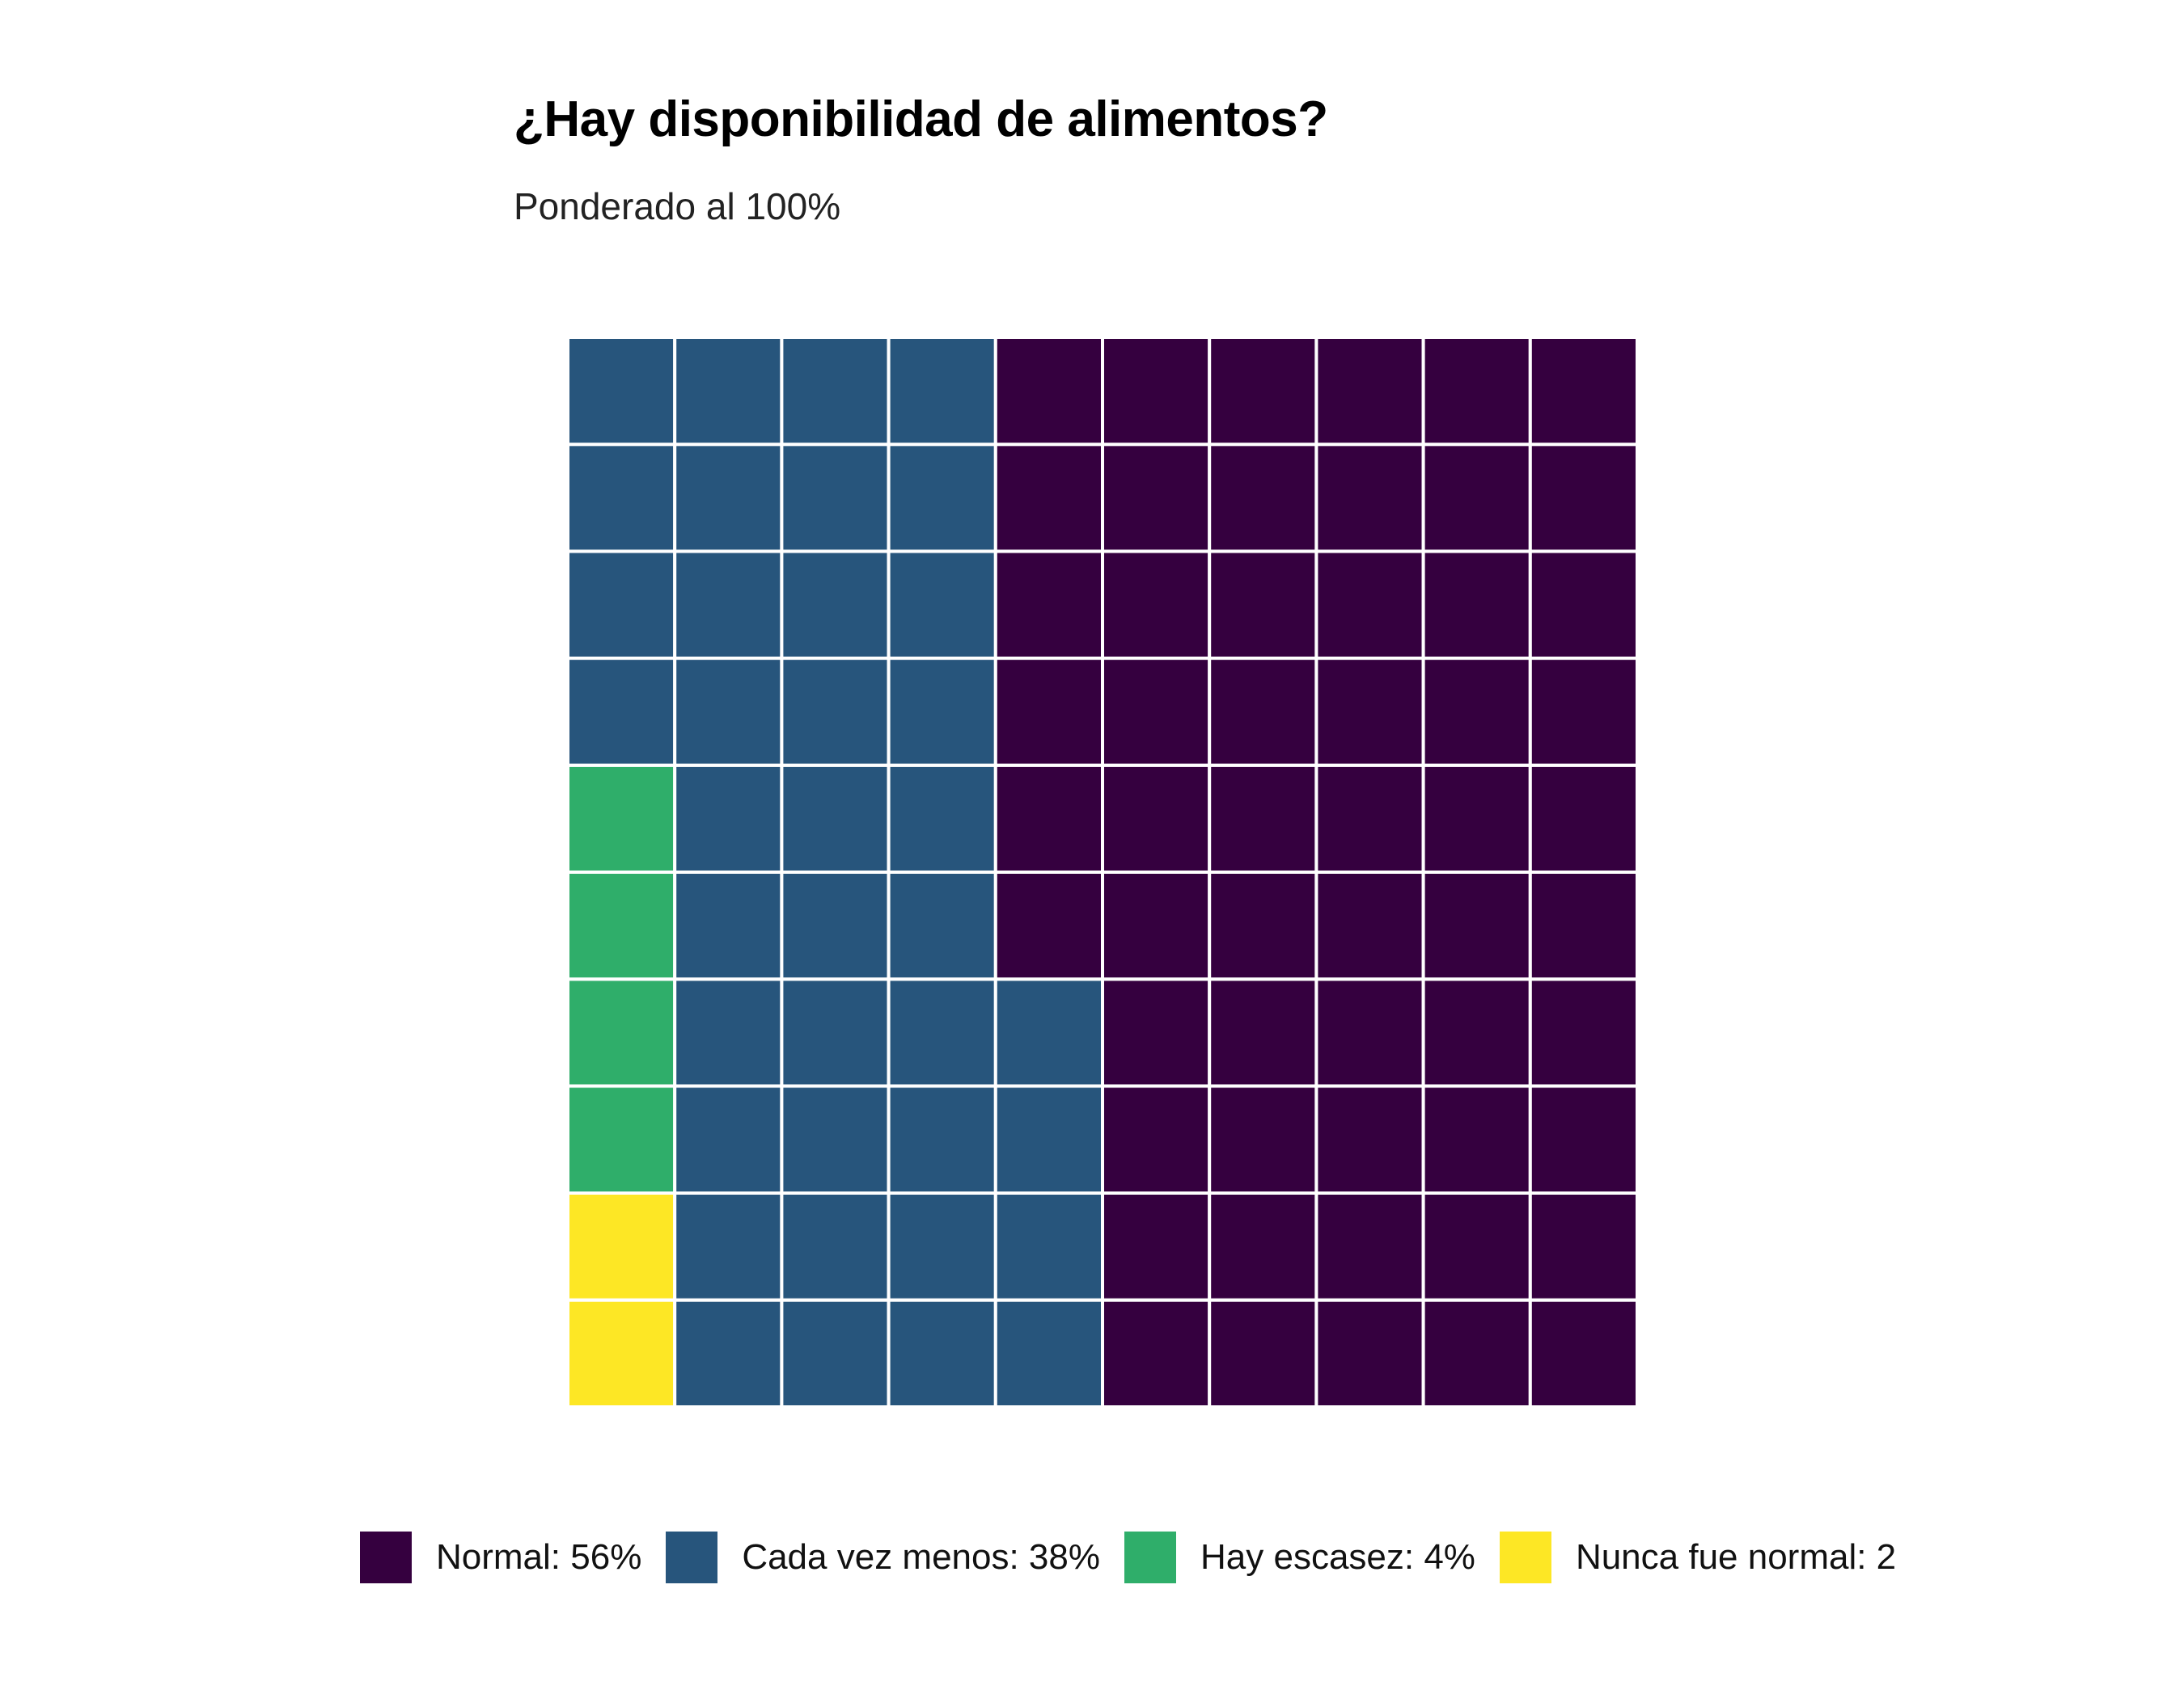 This screenshot has width=2184, height=1699. Describe the element at coordinates (677, 206) in the screenshot. I see `chart-subtitle: Ponderado al 100%` at that location.